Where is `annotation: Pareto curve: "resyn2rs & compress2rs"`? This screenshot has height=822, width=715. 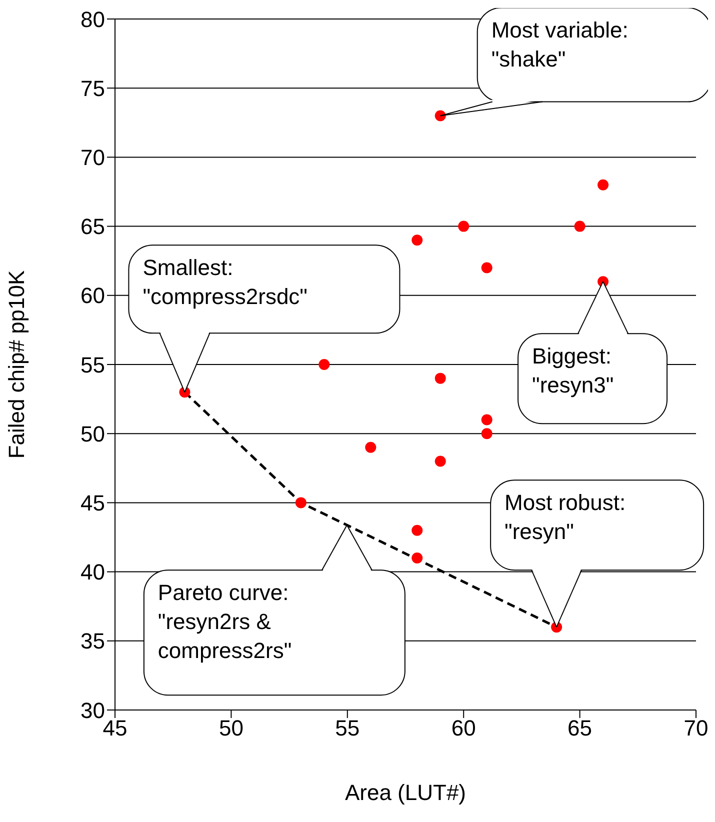 annotation: Pareto curve: "resyn2rs & compress2rs" is located at coordinates (225, 622).